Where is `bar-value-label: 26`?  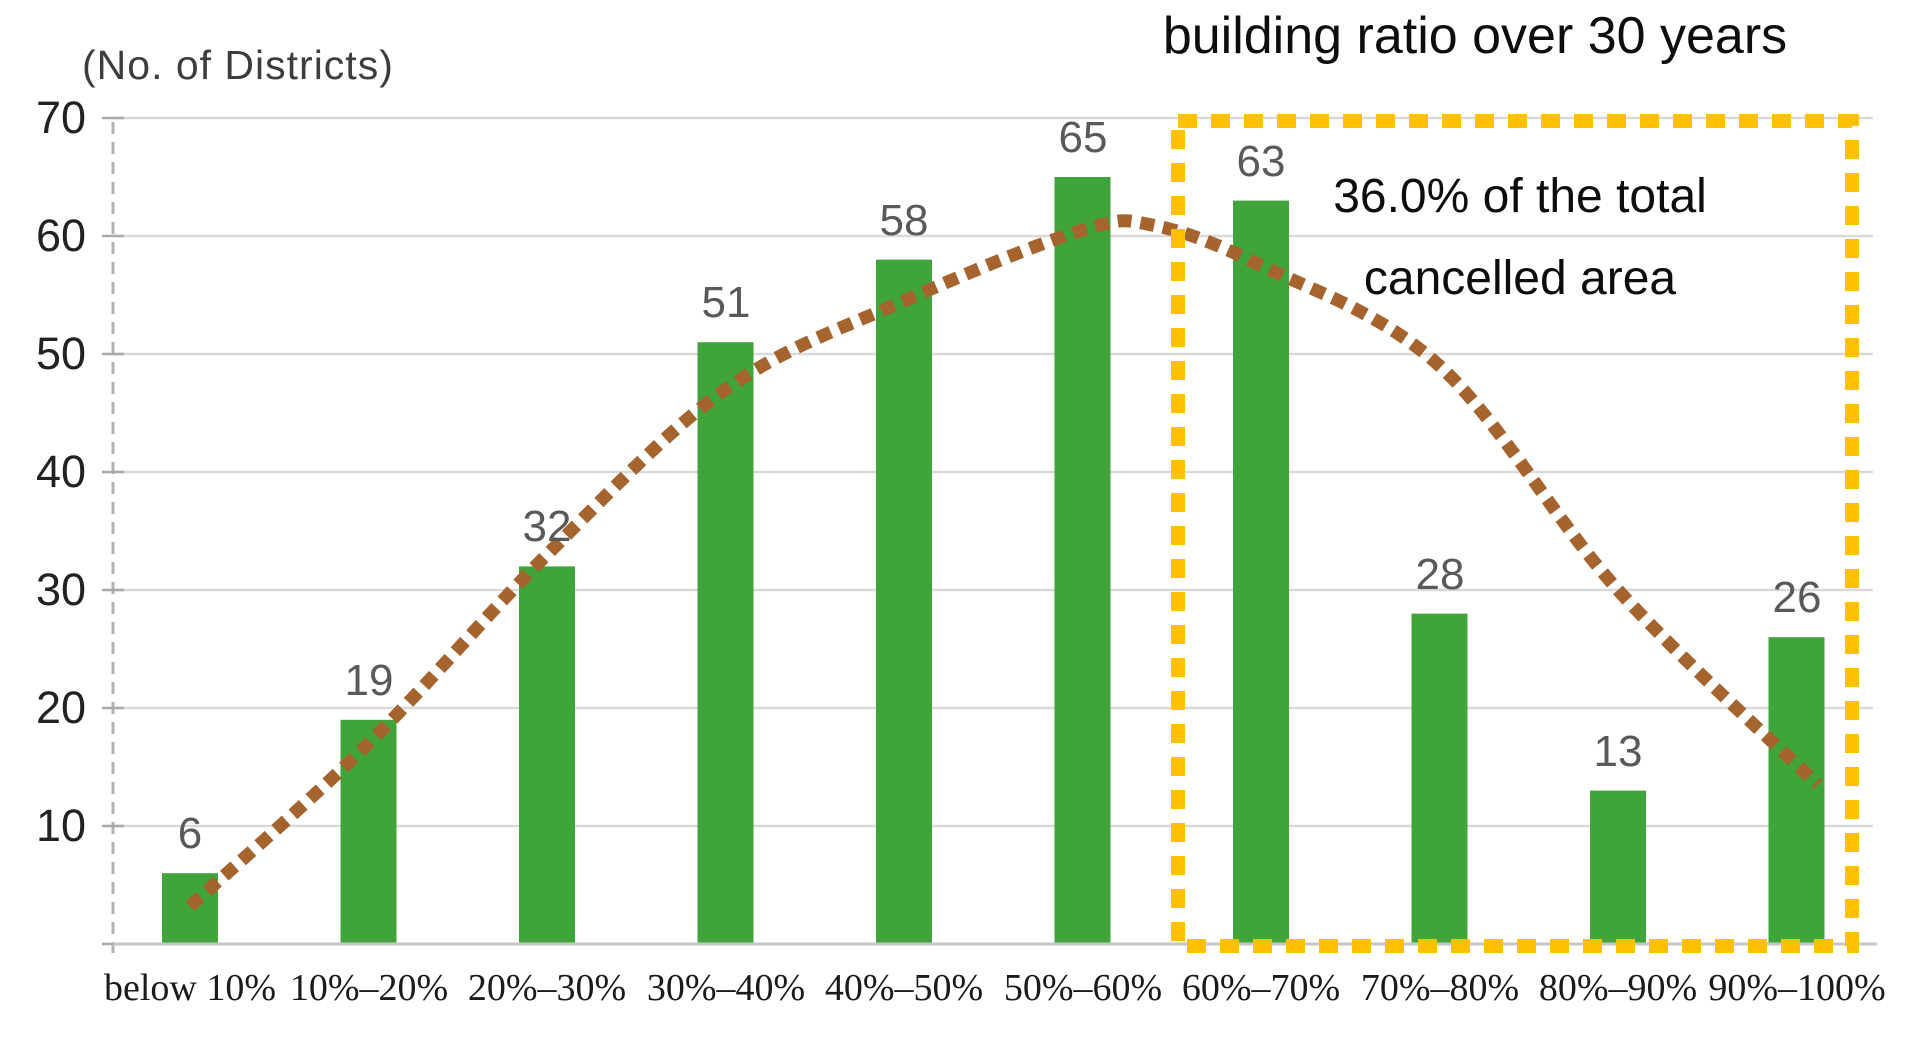 bar-value-label: 26 is located at coordinates (1797, 597).